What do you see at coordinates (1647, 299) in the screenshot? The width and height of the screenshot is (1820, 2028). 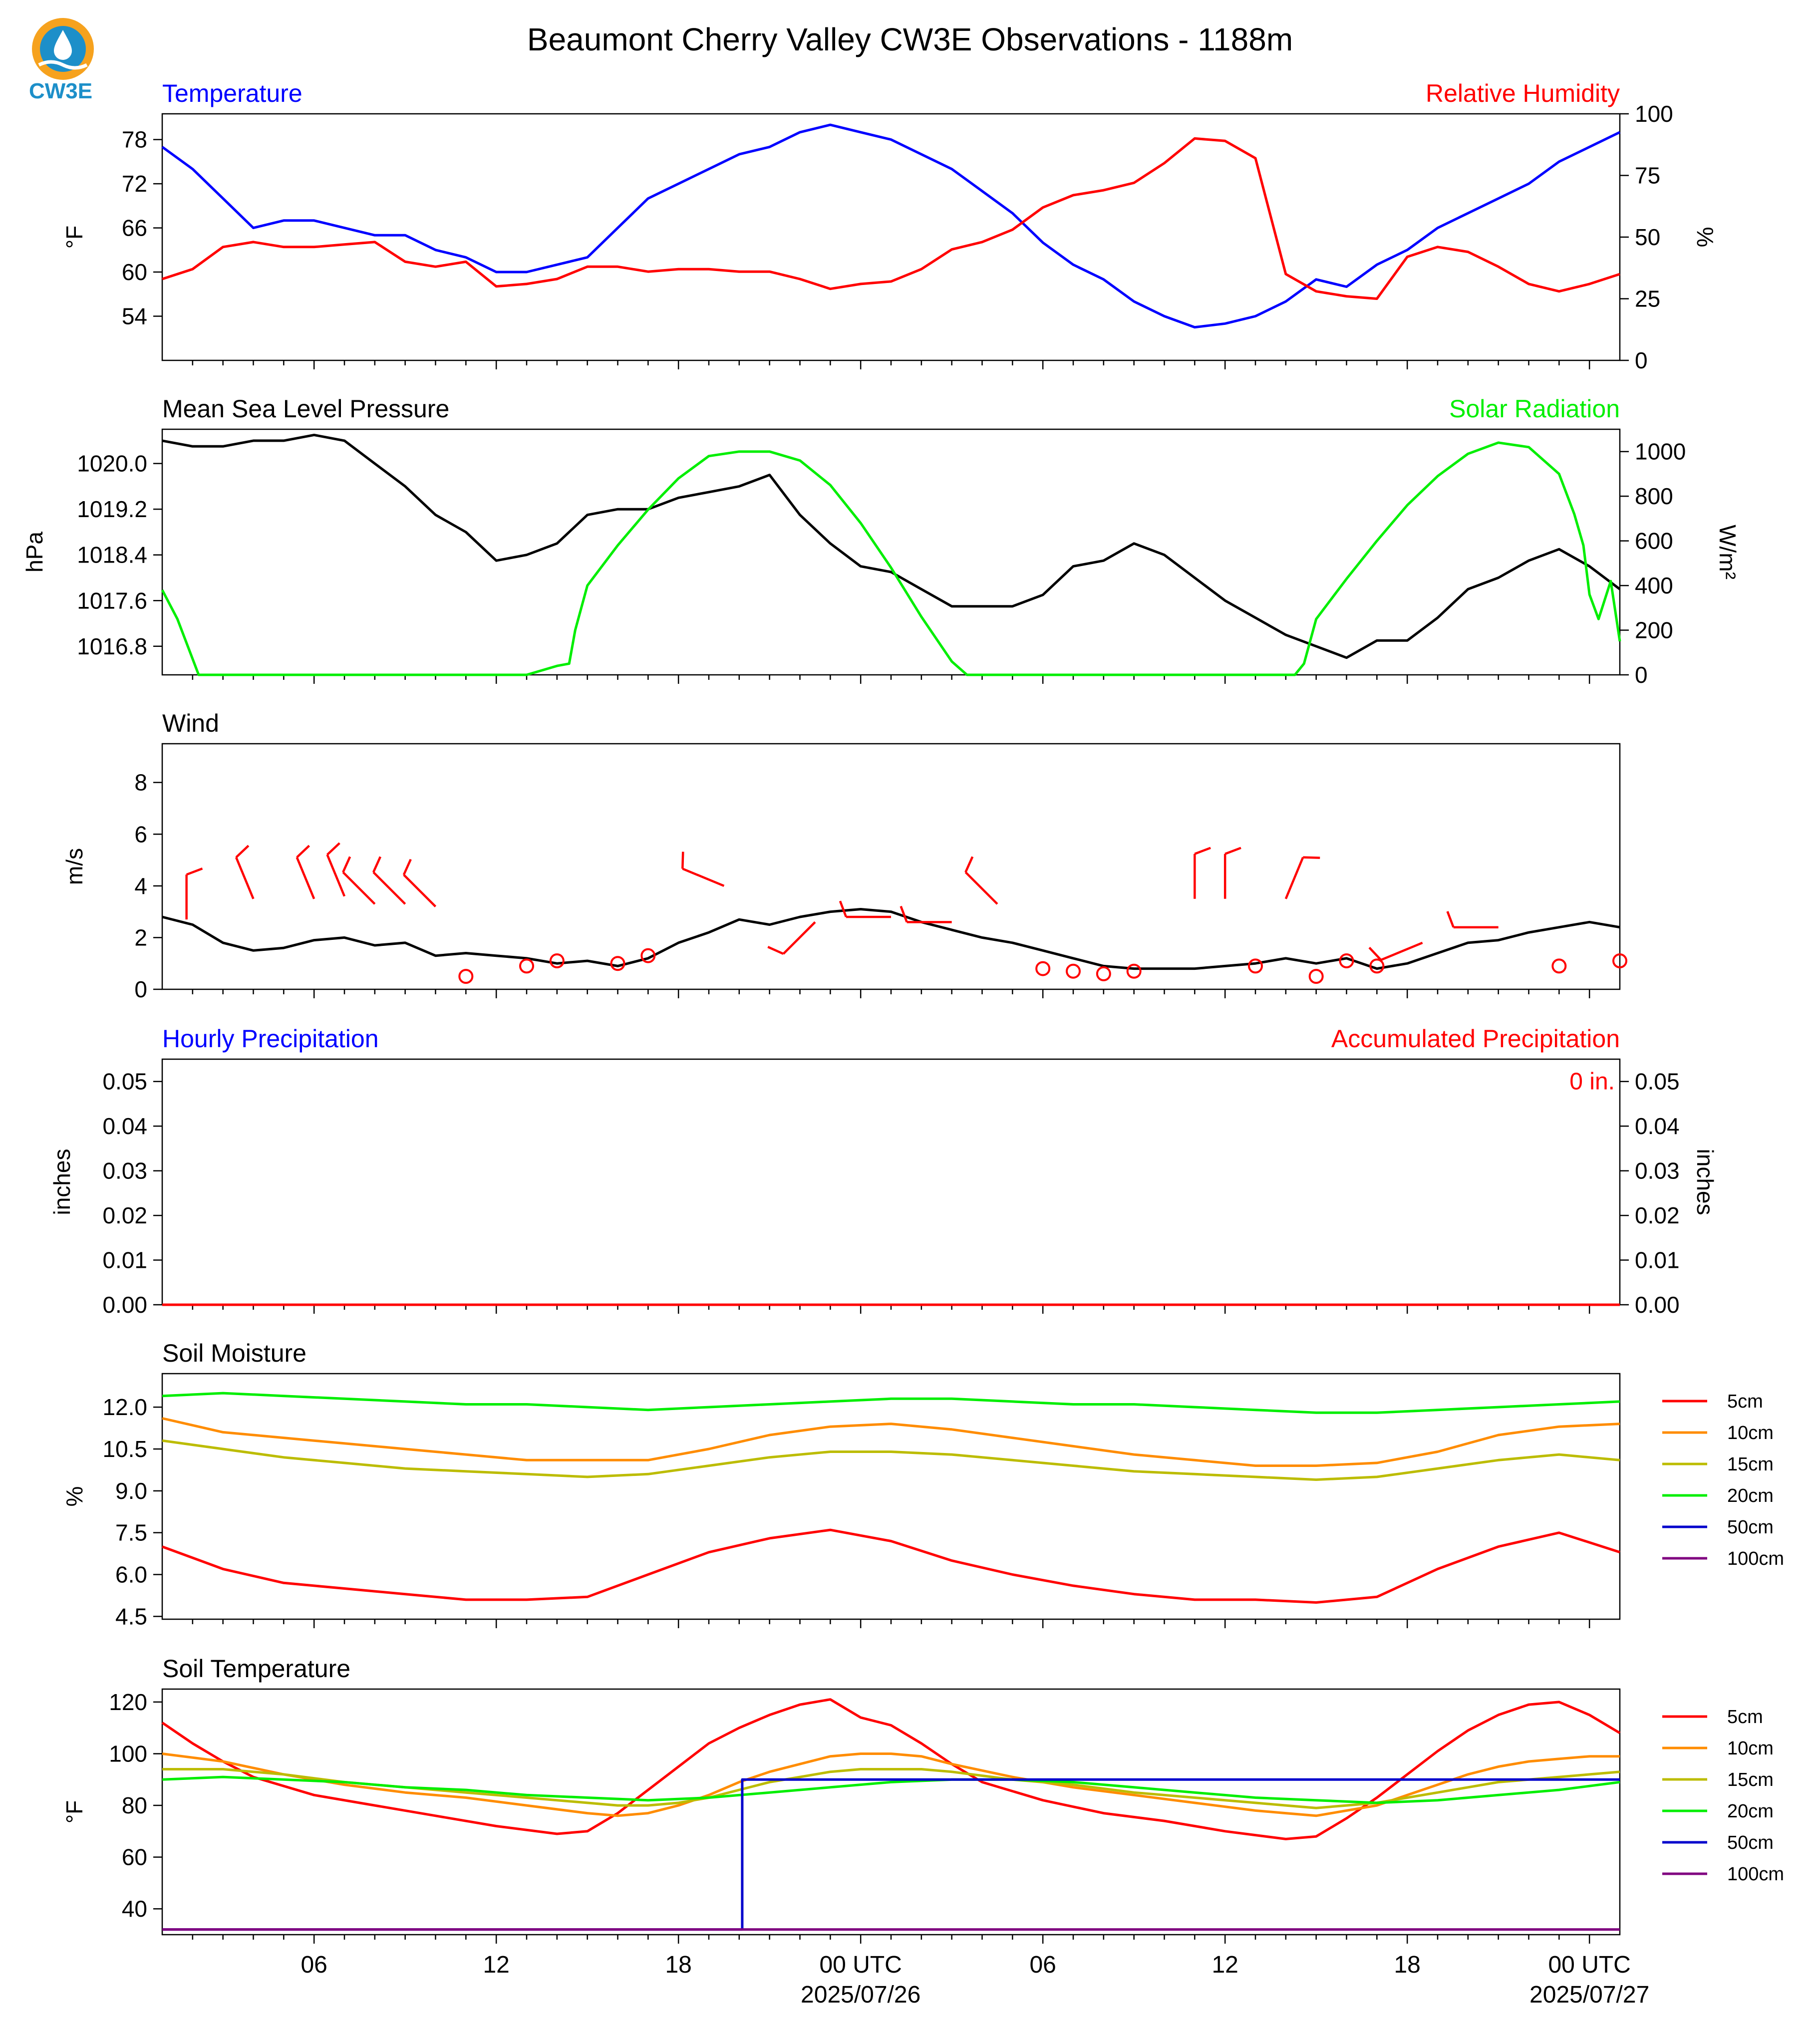 I see `y2-tick-label: 25` at bounding box center [1647, 299].